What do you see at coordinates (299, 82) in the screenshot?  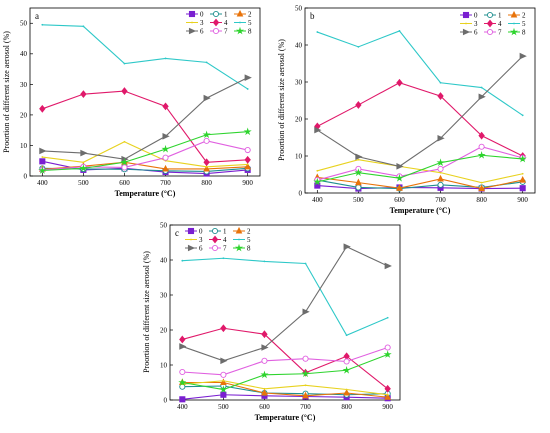 I see `y-tick-label: 30` at bounding box center [299, 82].